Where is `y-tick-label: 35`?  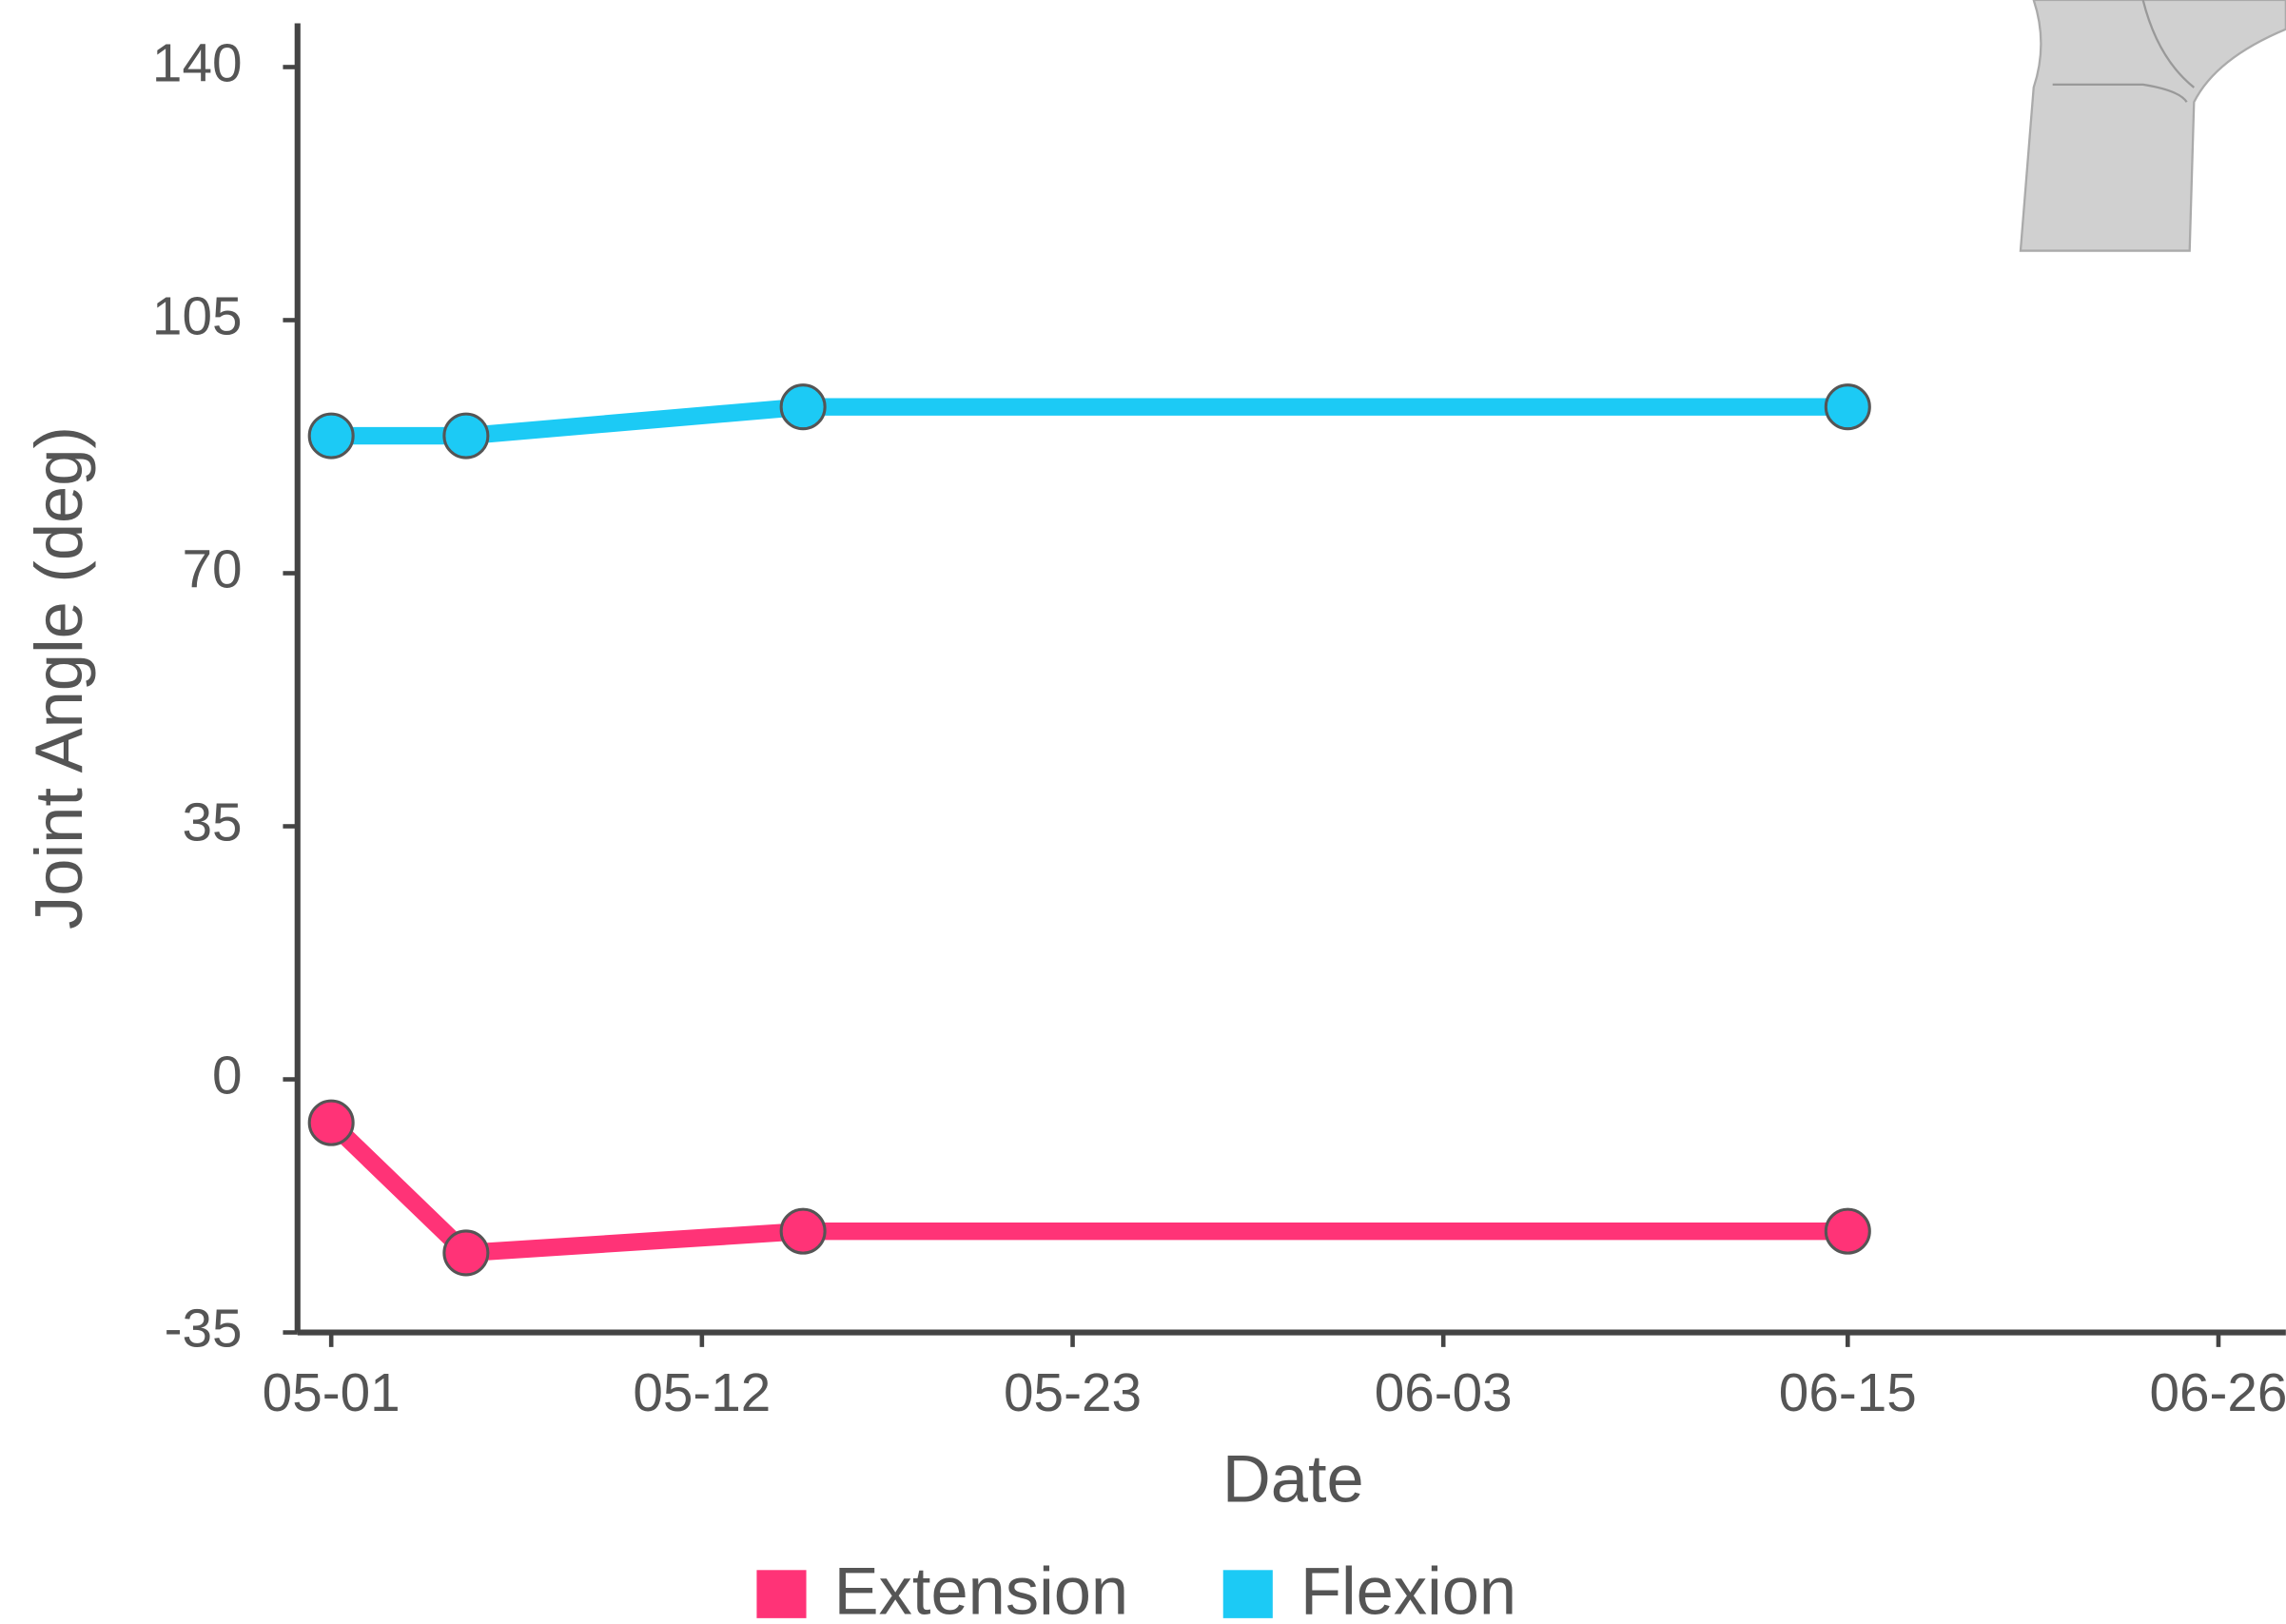 y-tick-label: 35 is located at coordinates (212, 822).